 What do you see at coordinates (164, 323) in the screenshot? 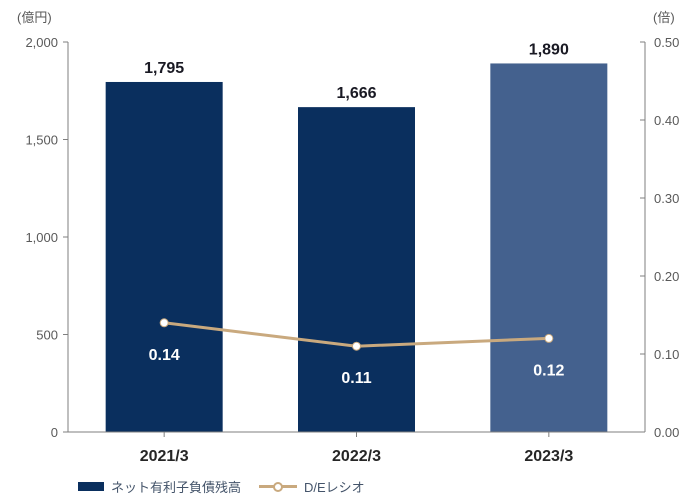
I see `line-marker-2021/3` at bounding box center [164, 323].